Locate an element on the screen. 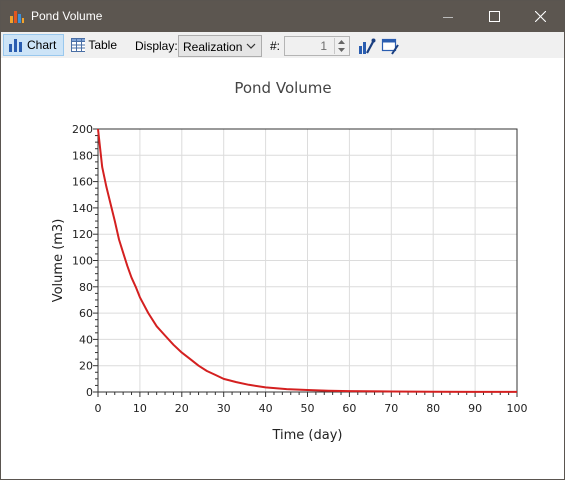 This screenshot has width=565, height=480. maximize-icon is located at coordinates (494, 16).